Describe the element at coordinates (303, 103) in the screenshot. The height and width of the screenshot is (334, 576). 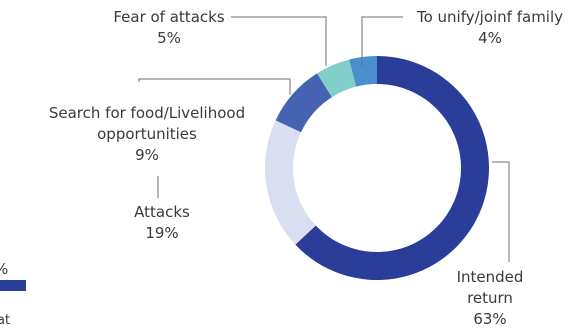
I see `slice-search-for-food-livelihood-opportunities` at that location.